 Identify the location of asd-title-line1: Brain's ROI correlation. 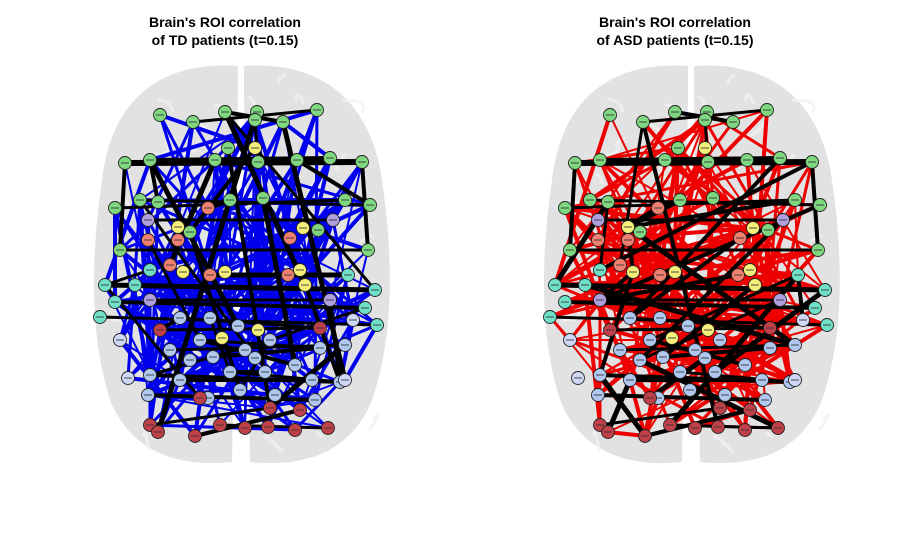
(675, 22).